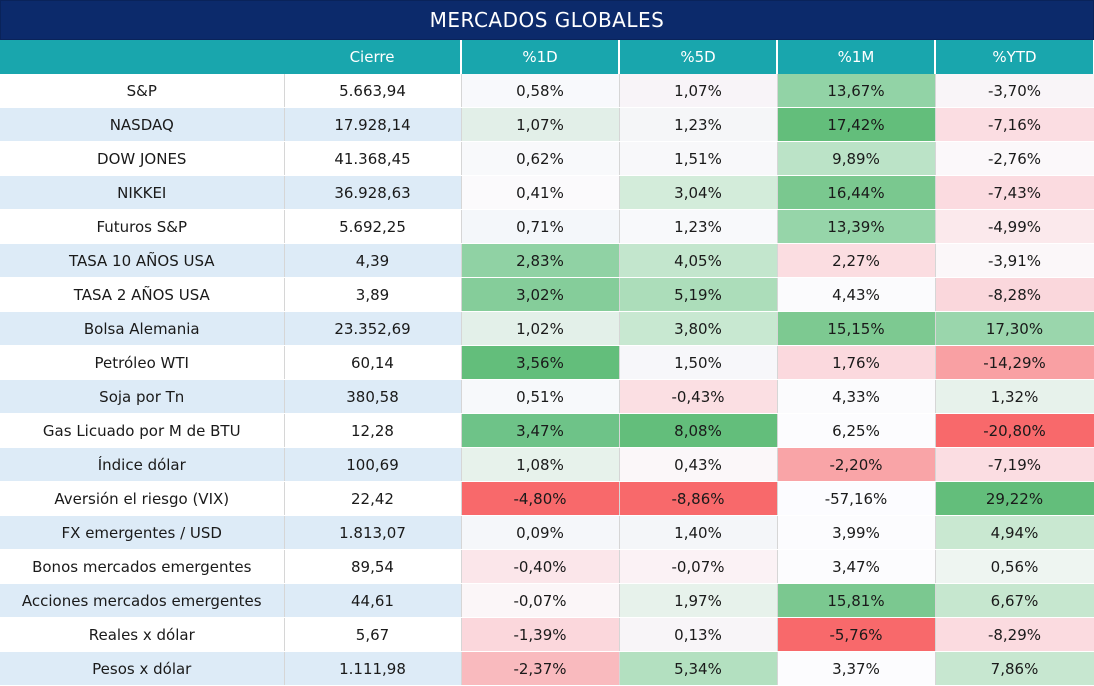 The image size is (1094, 686). Describe the element at coordinates (142, 634) in the screenshot. I see `market-name-cell: Reales x dólar` at that location.